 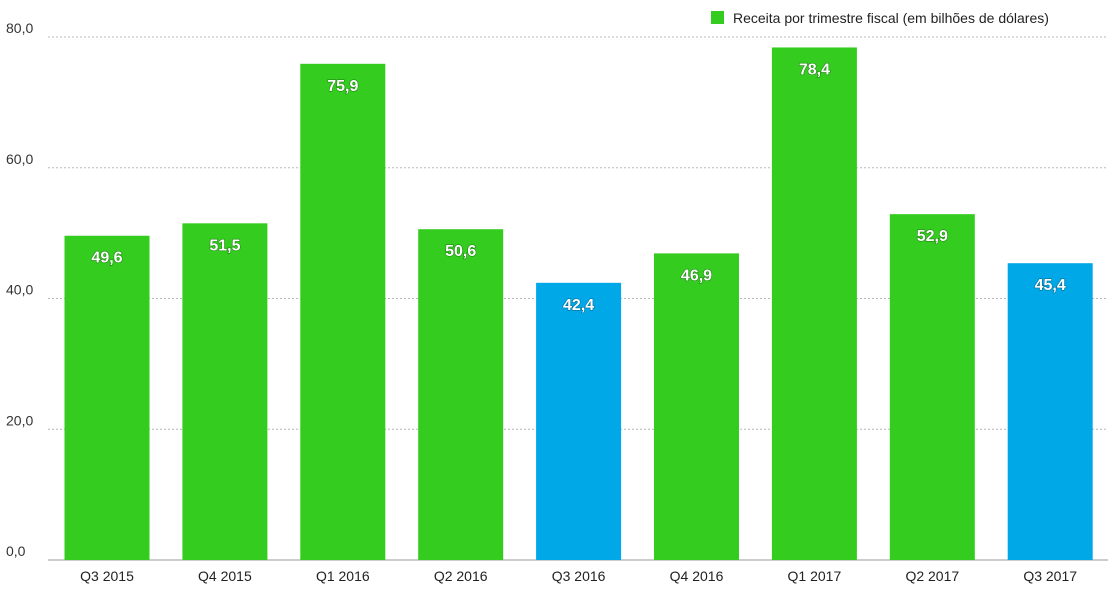 I want to click on x-tick-label: Q2 2017, so click(x=932, y=576).